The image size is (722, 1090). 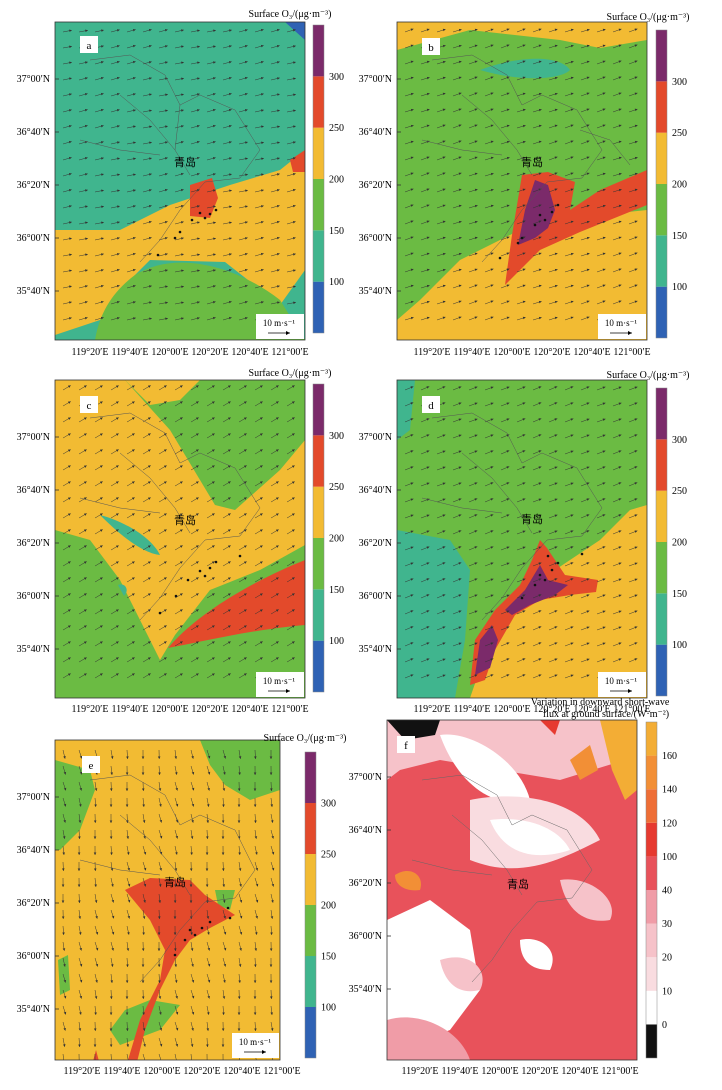 I want to click on panel-c-lat-ticks: 37°00′N36°40′N36°20′N36°00′N35°40′N, so click(x=38, y=543).